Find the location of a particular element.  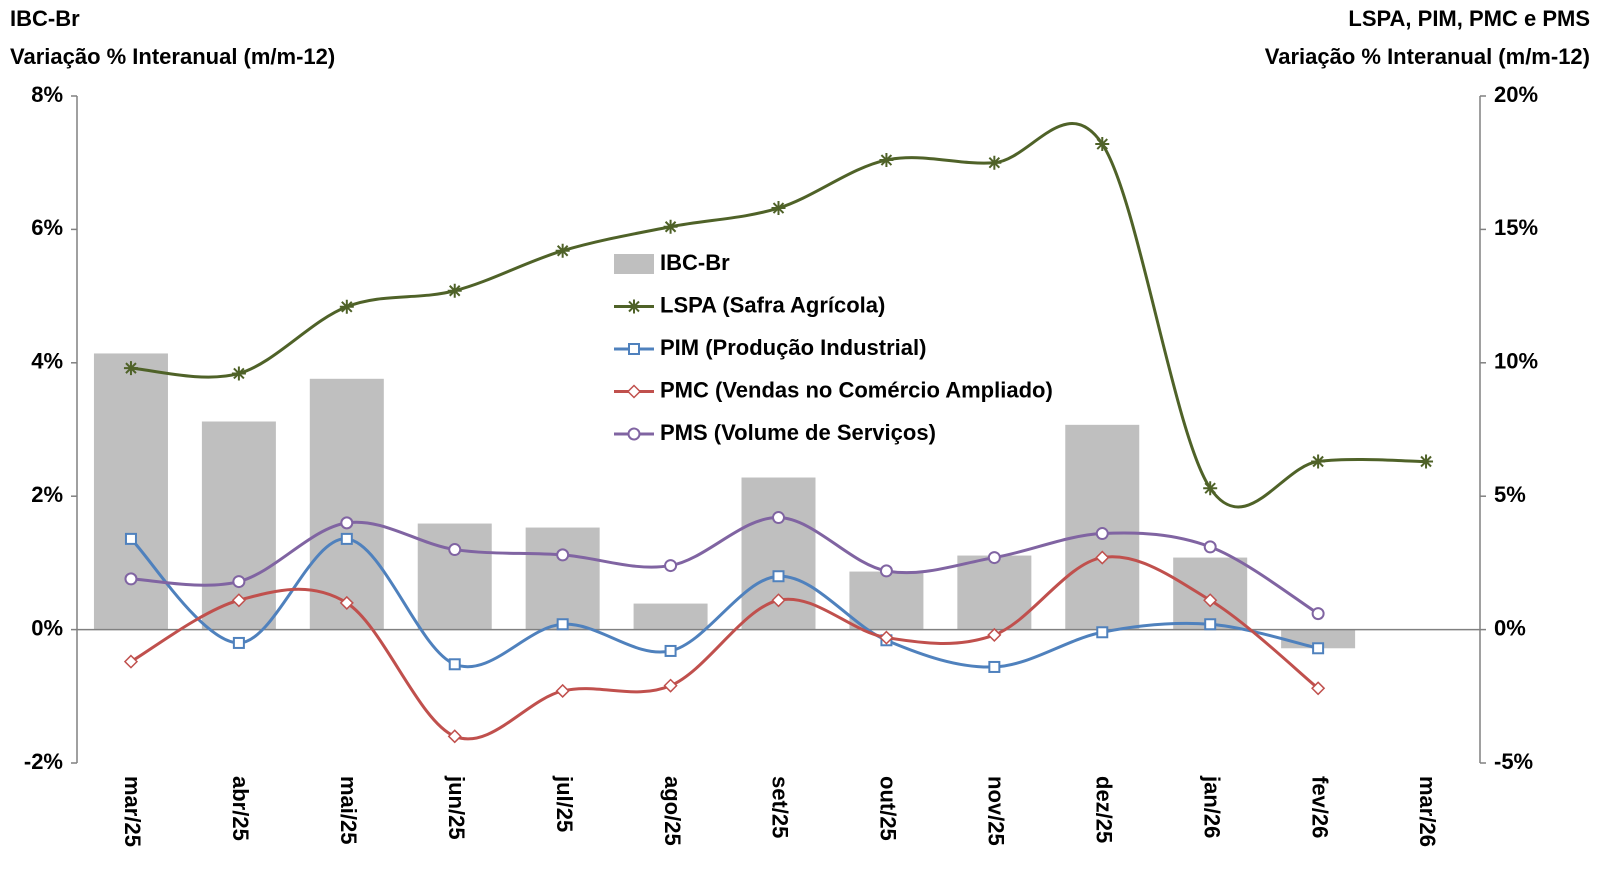

x-tick-label: fev/26 is located at coordinates (1319, 807).